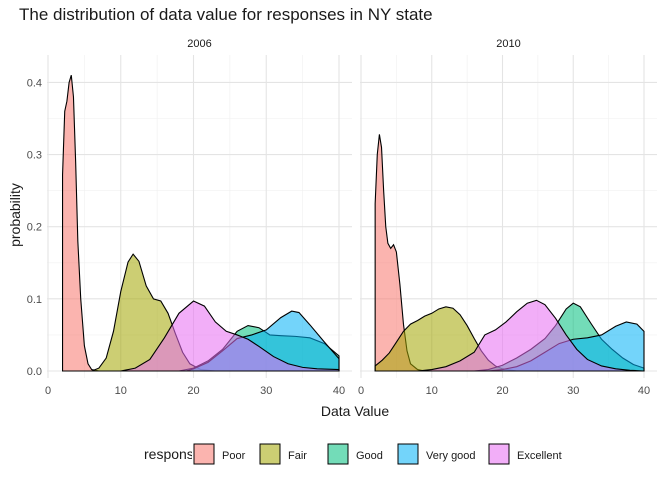 The width and height of the screenshot is (672, 485). I want to click on legend-swatch-good, so click(338, 454).